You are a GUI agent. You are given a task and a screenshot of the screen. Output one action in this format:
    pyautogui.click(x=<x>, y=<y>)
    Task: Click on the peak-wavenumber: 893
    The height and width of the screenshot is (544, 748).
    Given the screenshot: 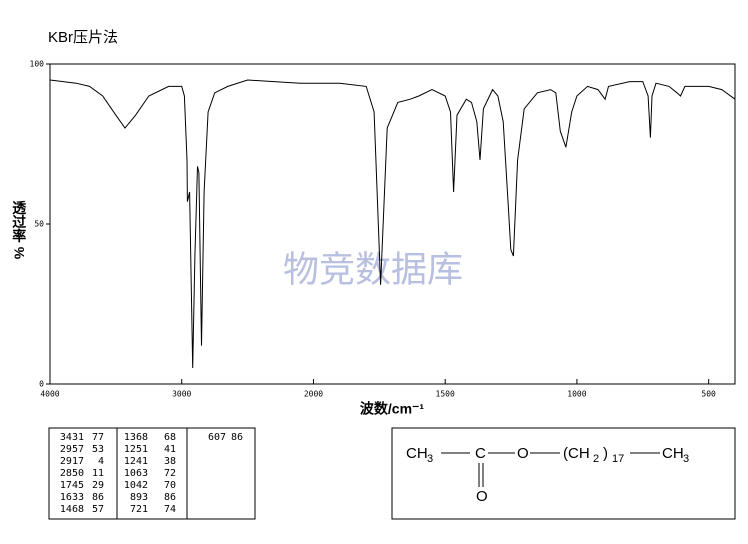 What is the action you would take?
    pyautogui.click(x=139, y=497)
    